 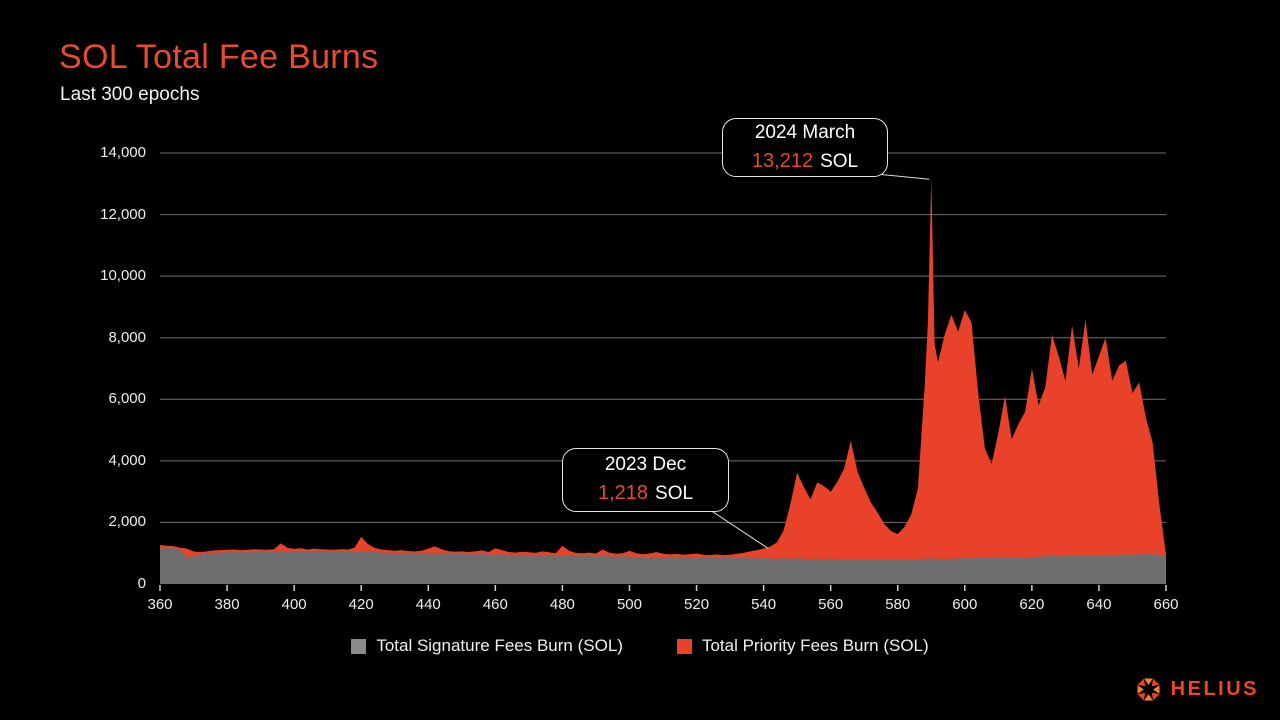 I want to click on brand-wordmark: HELIUS, so click(x=1214, y=689).